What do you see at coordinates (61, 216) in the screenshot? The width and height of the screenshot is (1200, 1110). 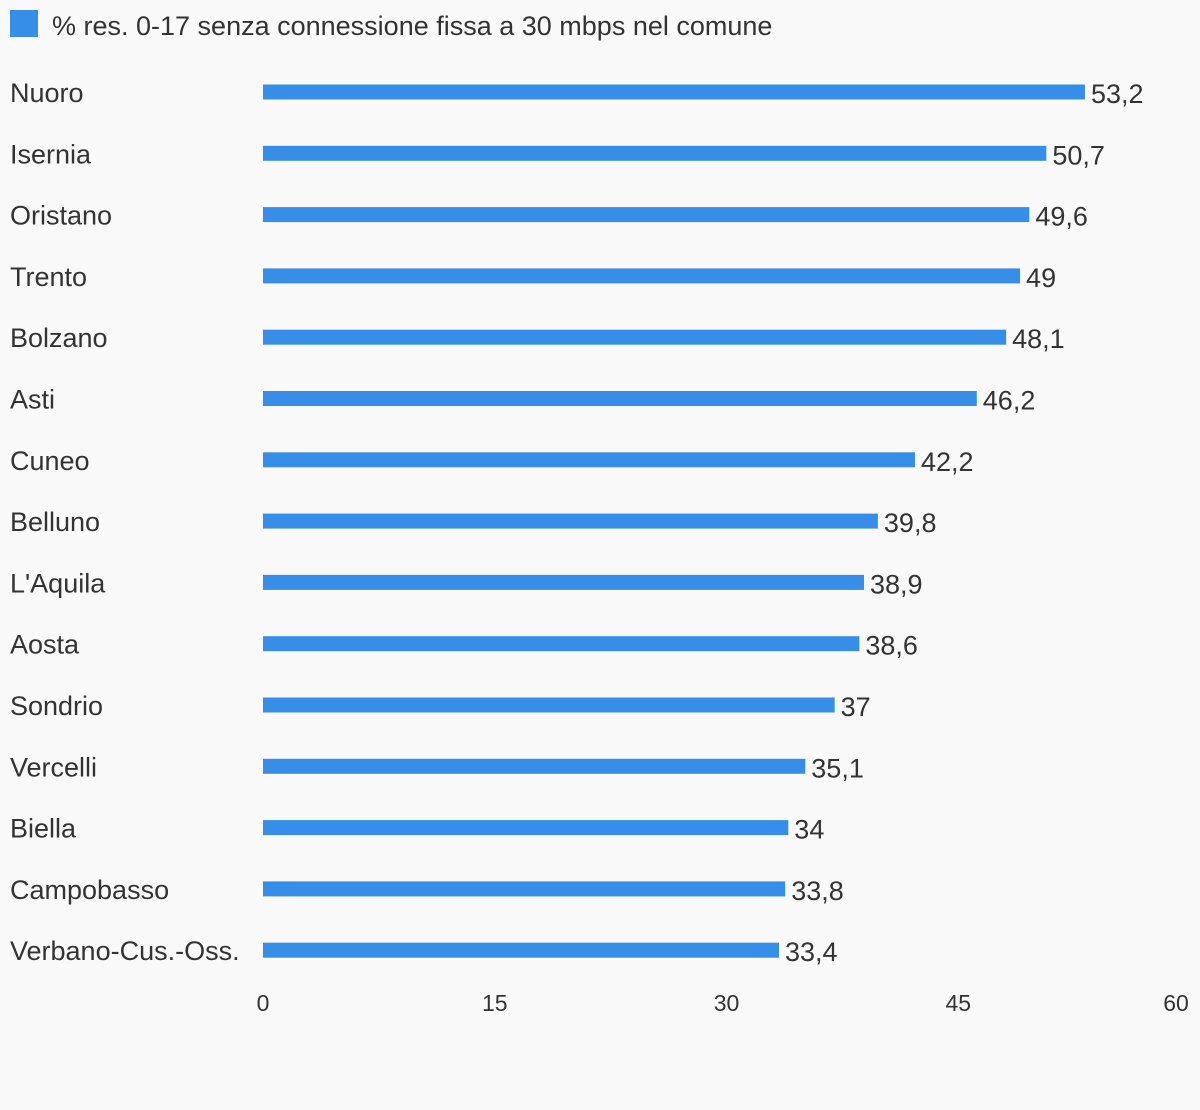 I see `category-label: Oristano` at bounding box center [61, 216].